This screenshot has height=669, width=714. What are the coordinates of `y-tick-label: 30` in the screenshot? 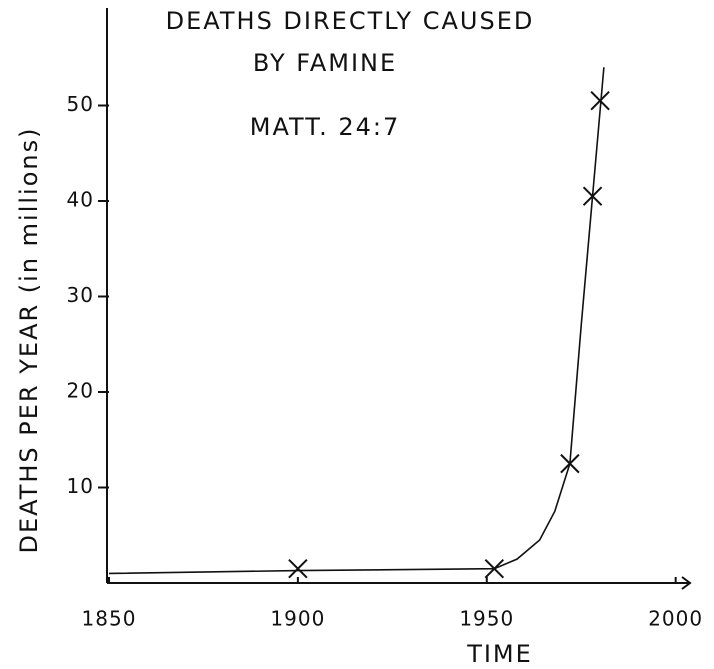 It's located at (80, 295).